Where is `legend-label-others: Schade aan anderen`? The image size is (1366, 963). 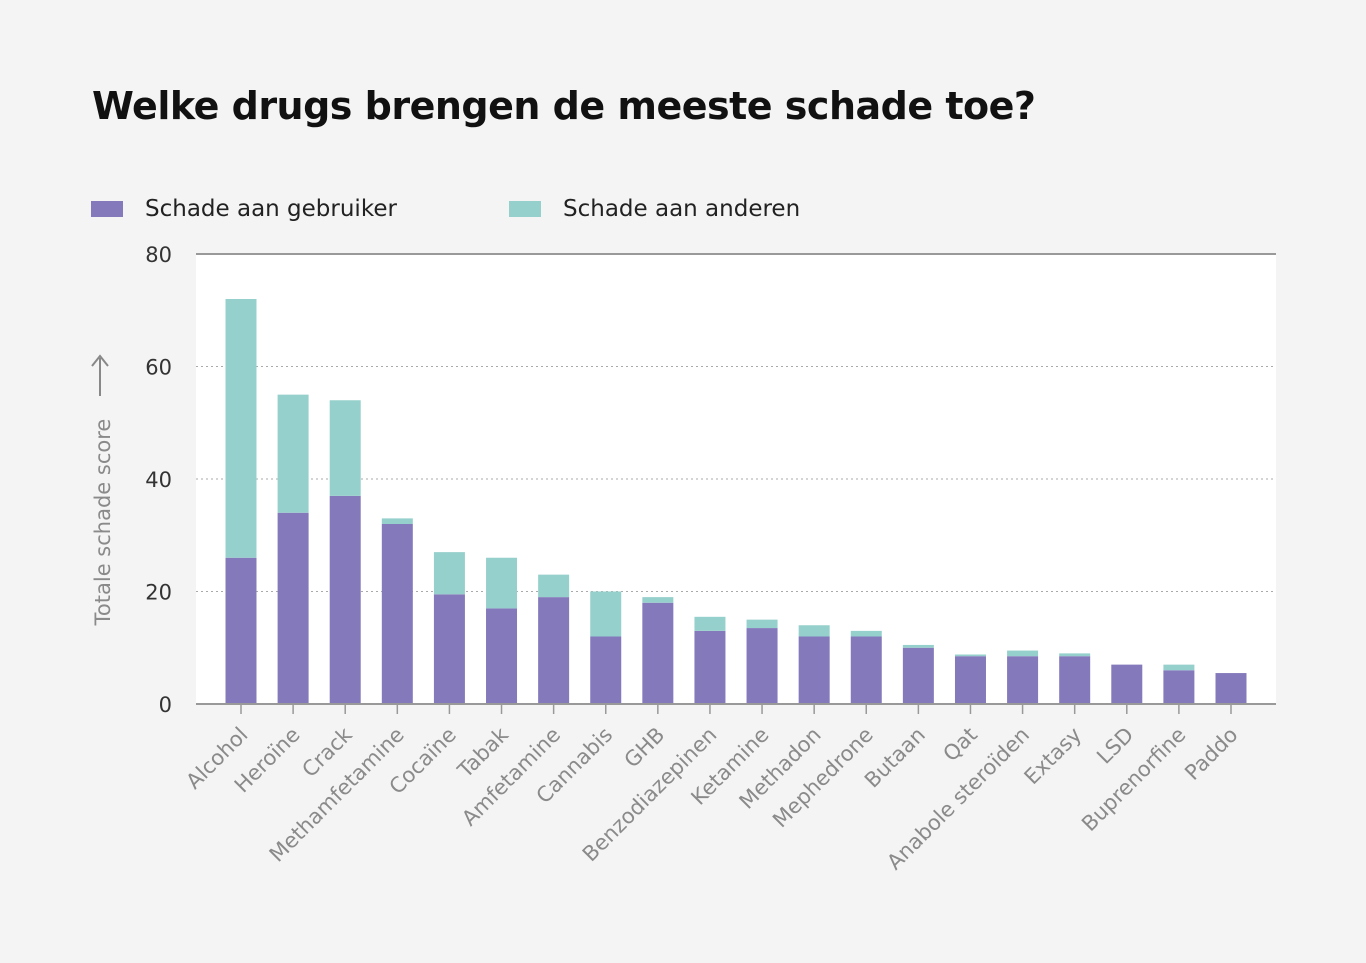 legend-label-others: Schade aan anderen is located at coordinates (682, 209).